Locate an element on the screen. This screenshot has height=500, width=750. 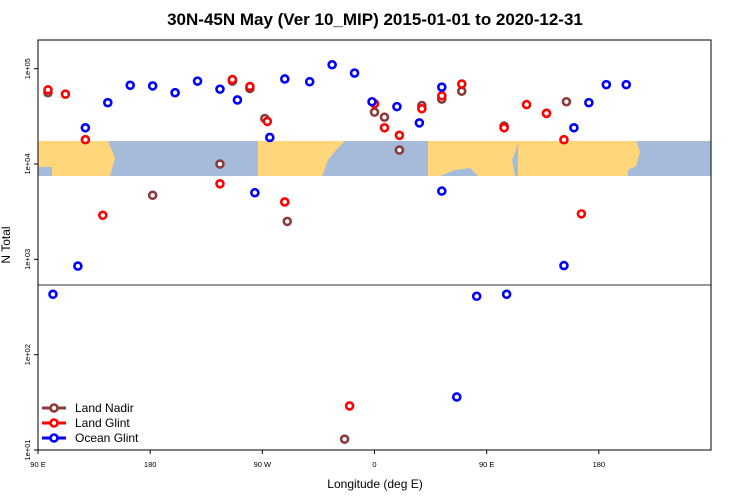
y-axis: 1e+01 1e+02 1e+03 1e+04 1e+05 is located at coordinates (30, 259).